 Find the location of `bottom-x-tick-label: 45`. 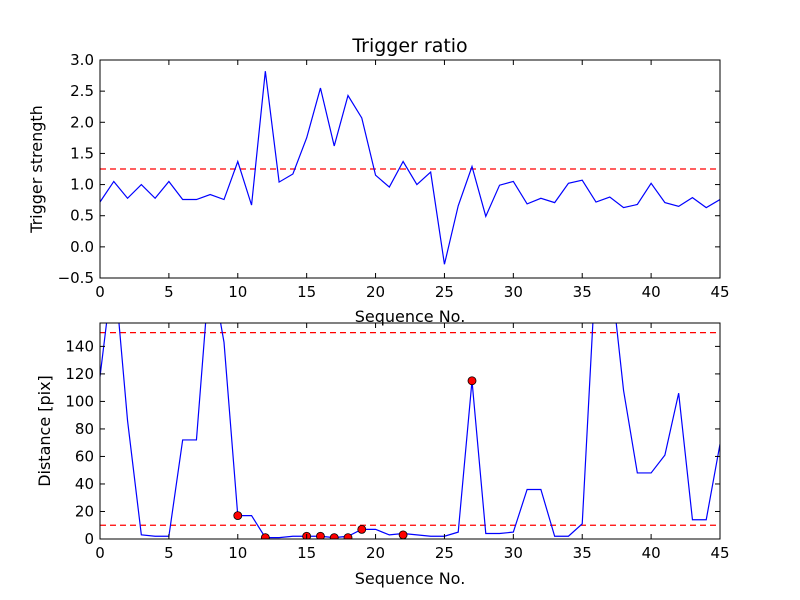

bottom-x-tick-label: 45 is located at coordinates (719, 553).